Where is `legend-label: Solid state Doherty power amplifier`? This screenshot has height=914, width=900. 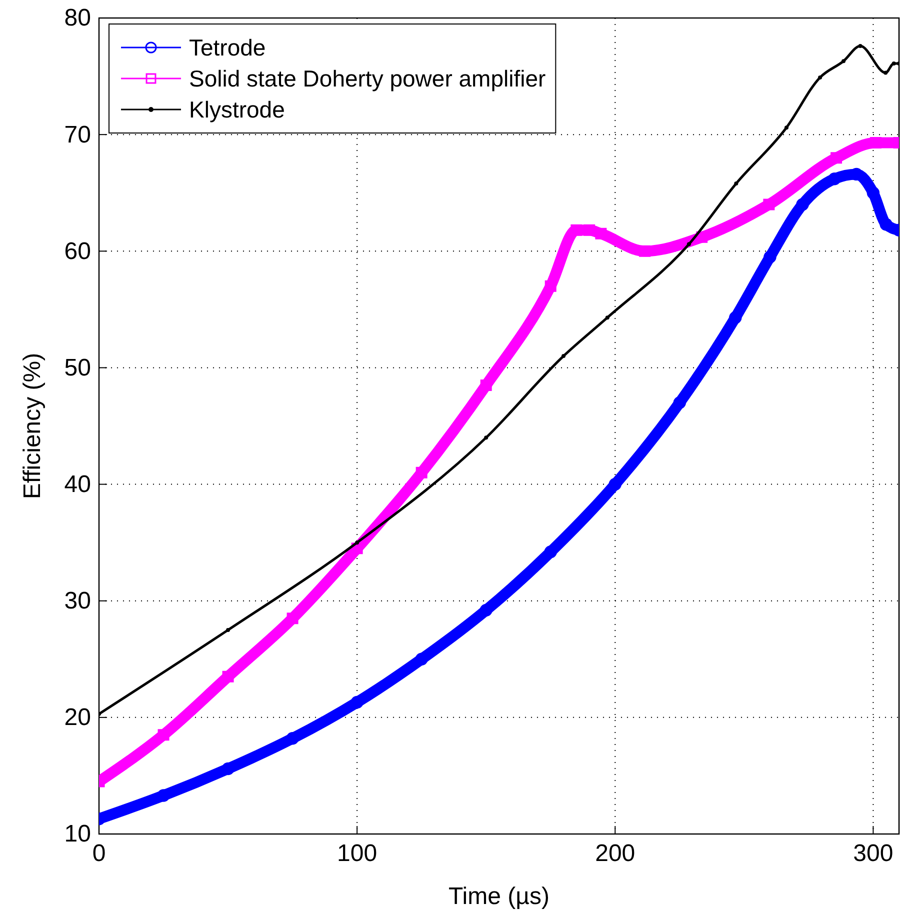
legend-label: Solid state Doherty power amplifier is located at coordinates (367, 79).